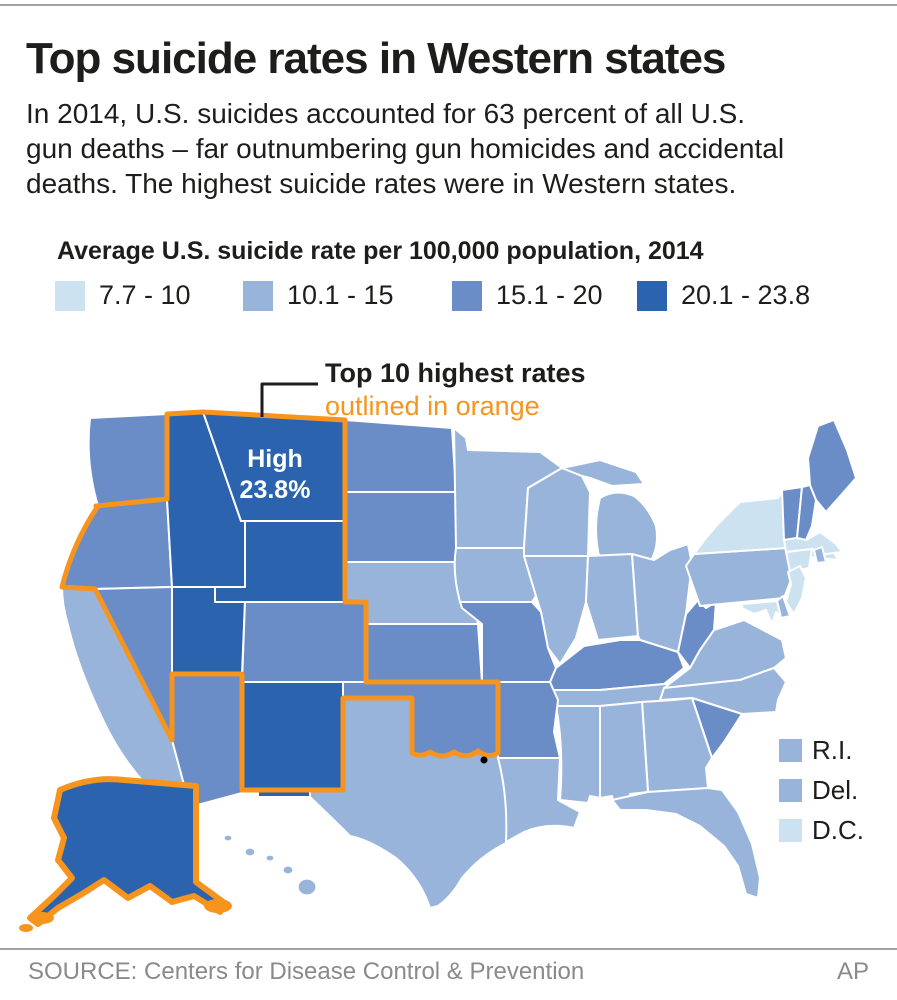  What do you see at coordinates (852, 971) in the screenshot?
I see `ap-credit: AP` at bounding box center [852, 971].